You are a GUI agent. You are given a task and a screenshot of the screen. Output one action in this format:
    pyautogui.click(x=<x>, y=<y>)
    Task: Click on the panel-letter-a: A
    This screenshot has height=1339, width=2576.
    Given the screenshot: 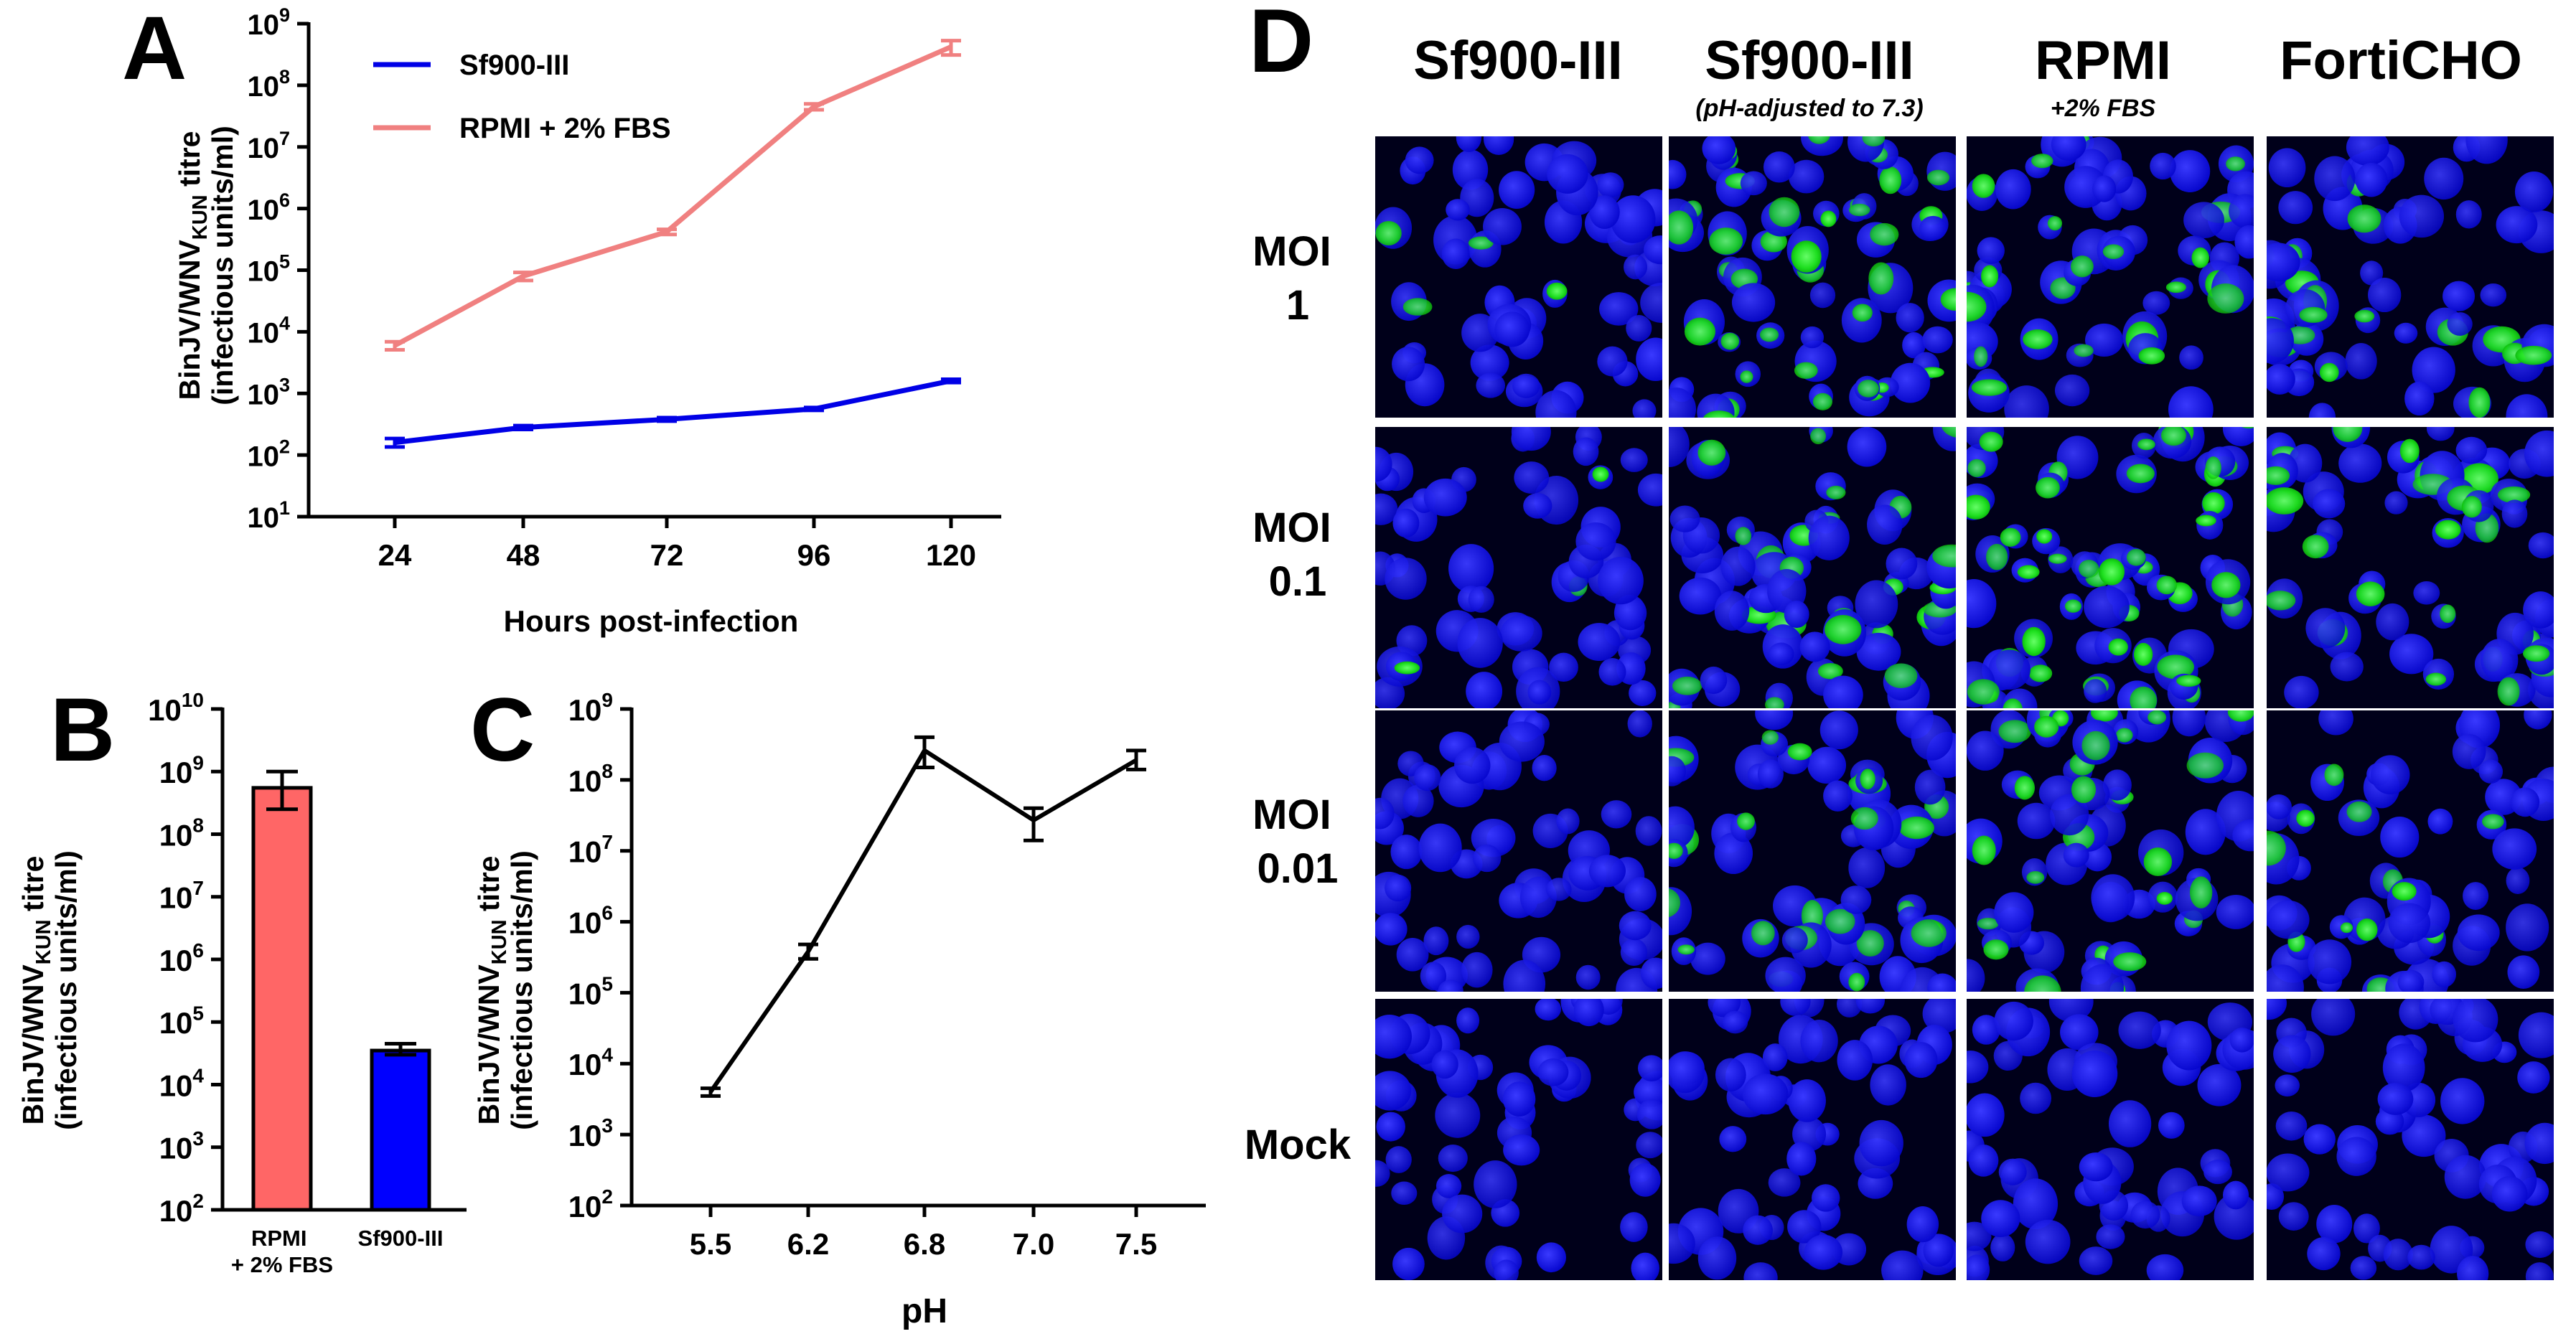 What is the action you would take?
    pyautogui.click(x=154, y=49)
    